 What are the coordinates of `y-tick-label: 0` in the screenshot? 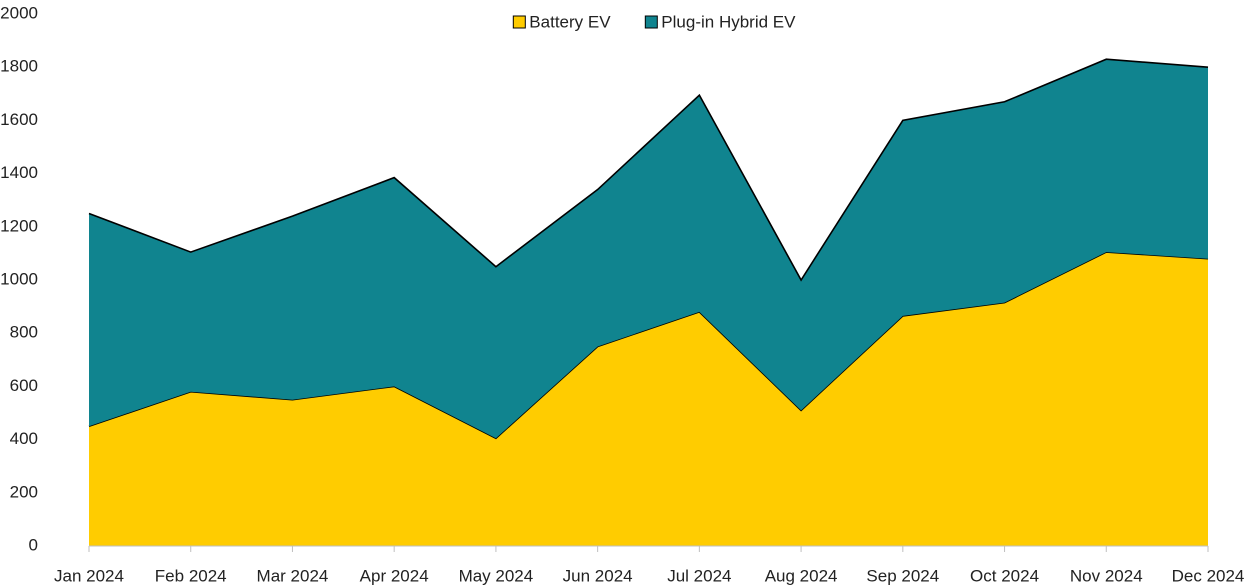 It's located at (33, 544).